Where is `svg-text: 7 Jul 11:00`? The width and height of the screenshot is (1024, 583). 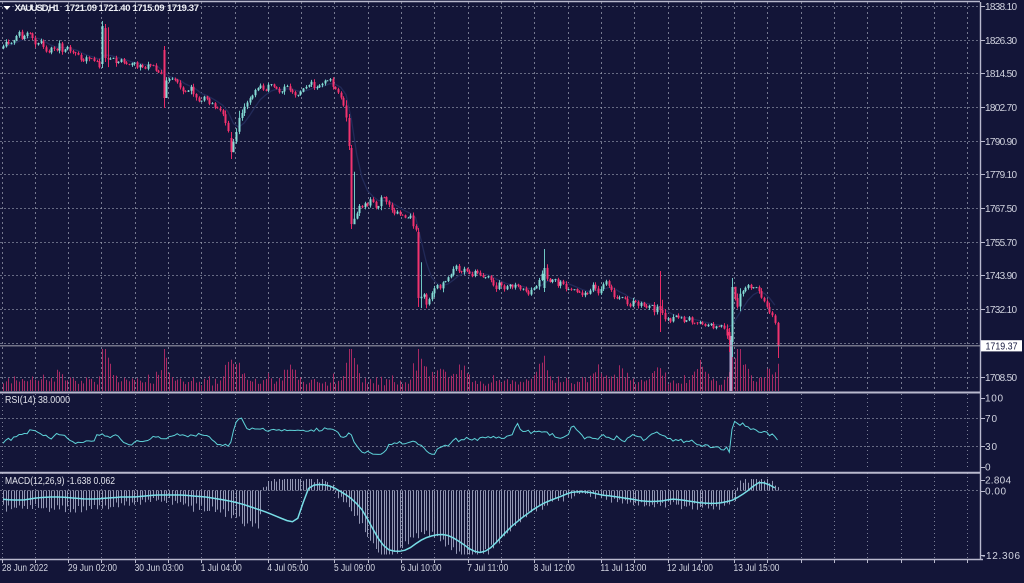 svg-text: 7 Jul 11:00 is located at coordinates (487, 568).